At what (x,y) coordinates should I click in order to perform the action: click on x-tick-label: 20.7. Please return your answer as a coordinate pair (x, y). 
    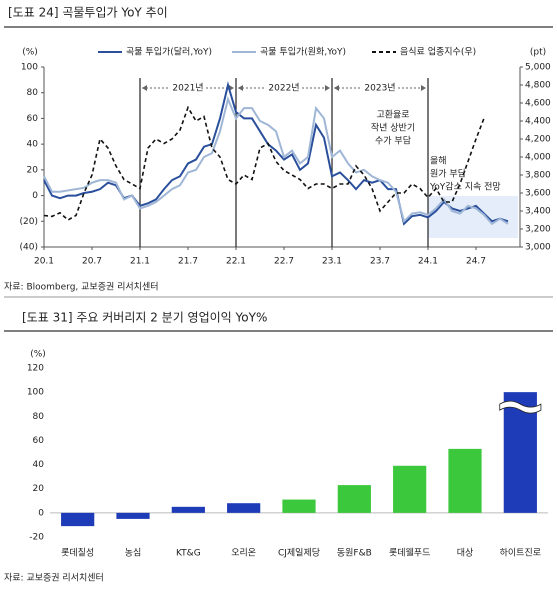
    Looking at the image, I should click on (92, 262).